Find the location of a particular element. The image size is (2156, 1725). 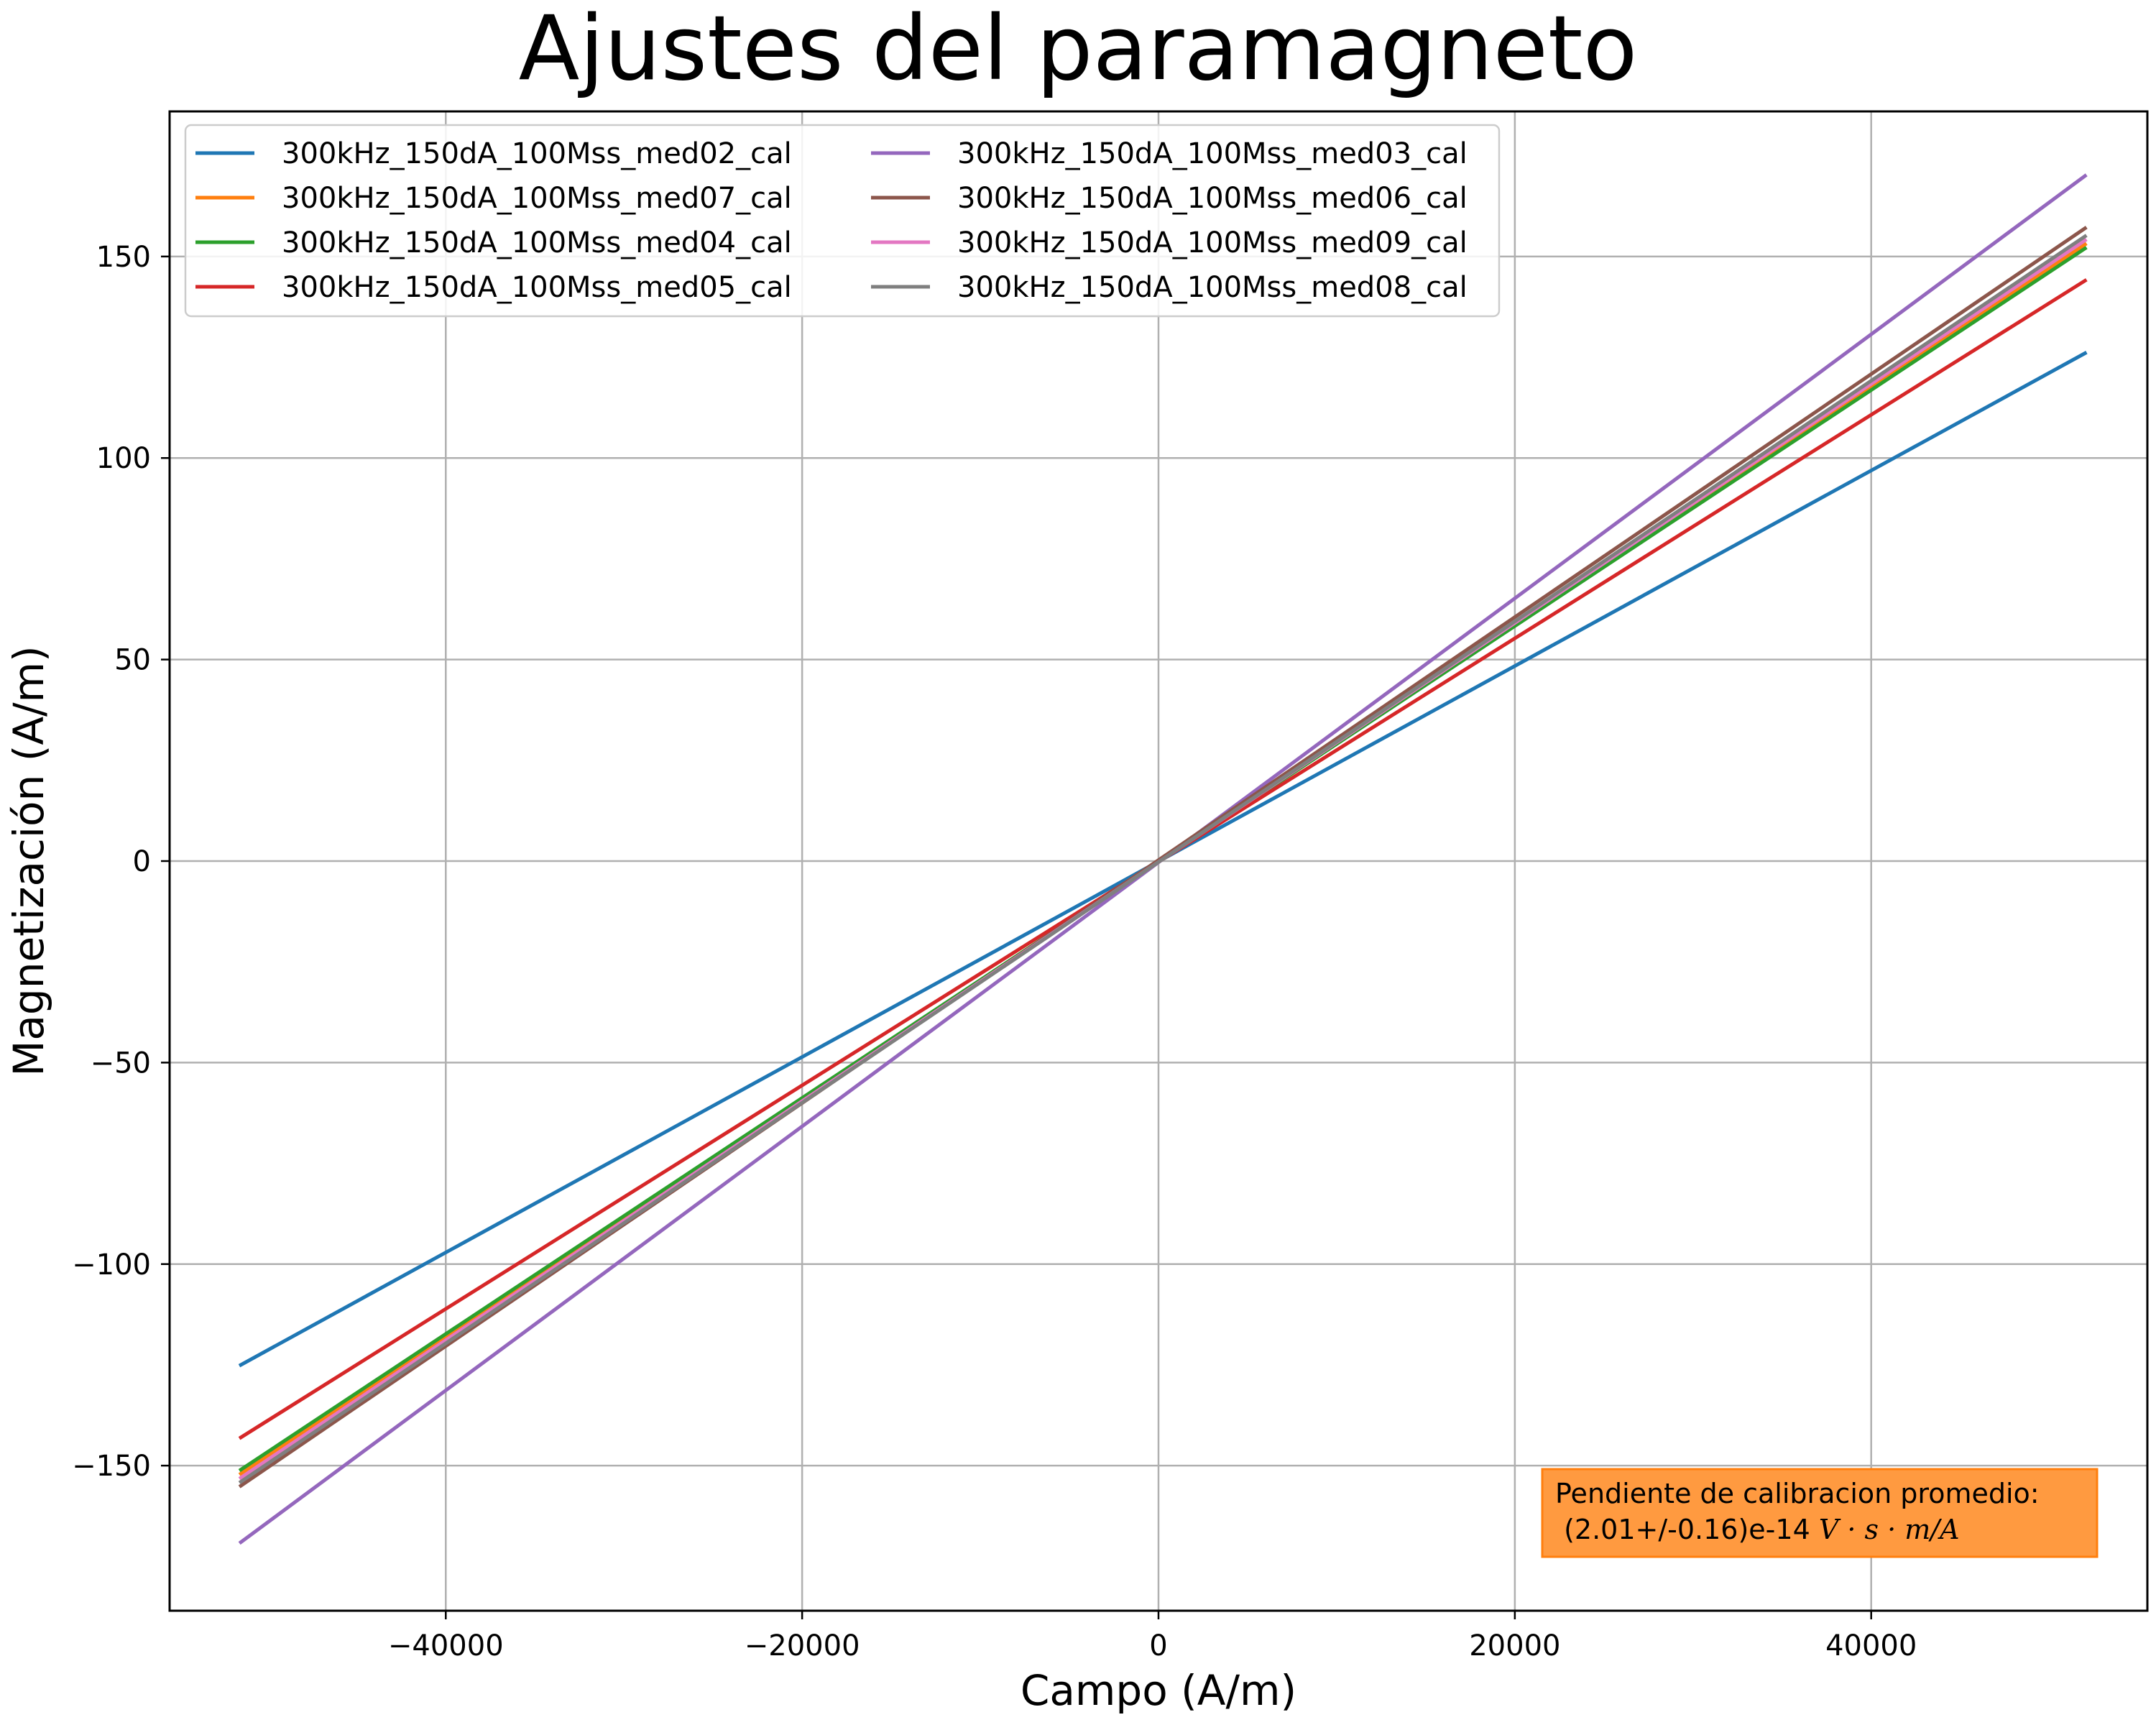

y-tick-label: 0 is located at coordinates (142, 861).